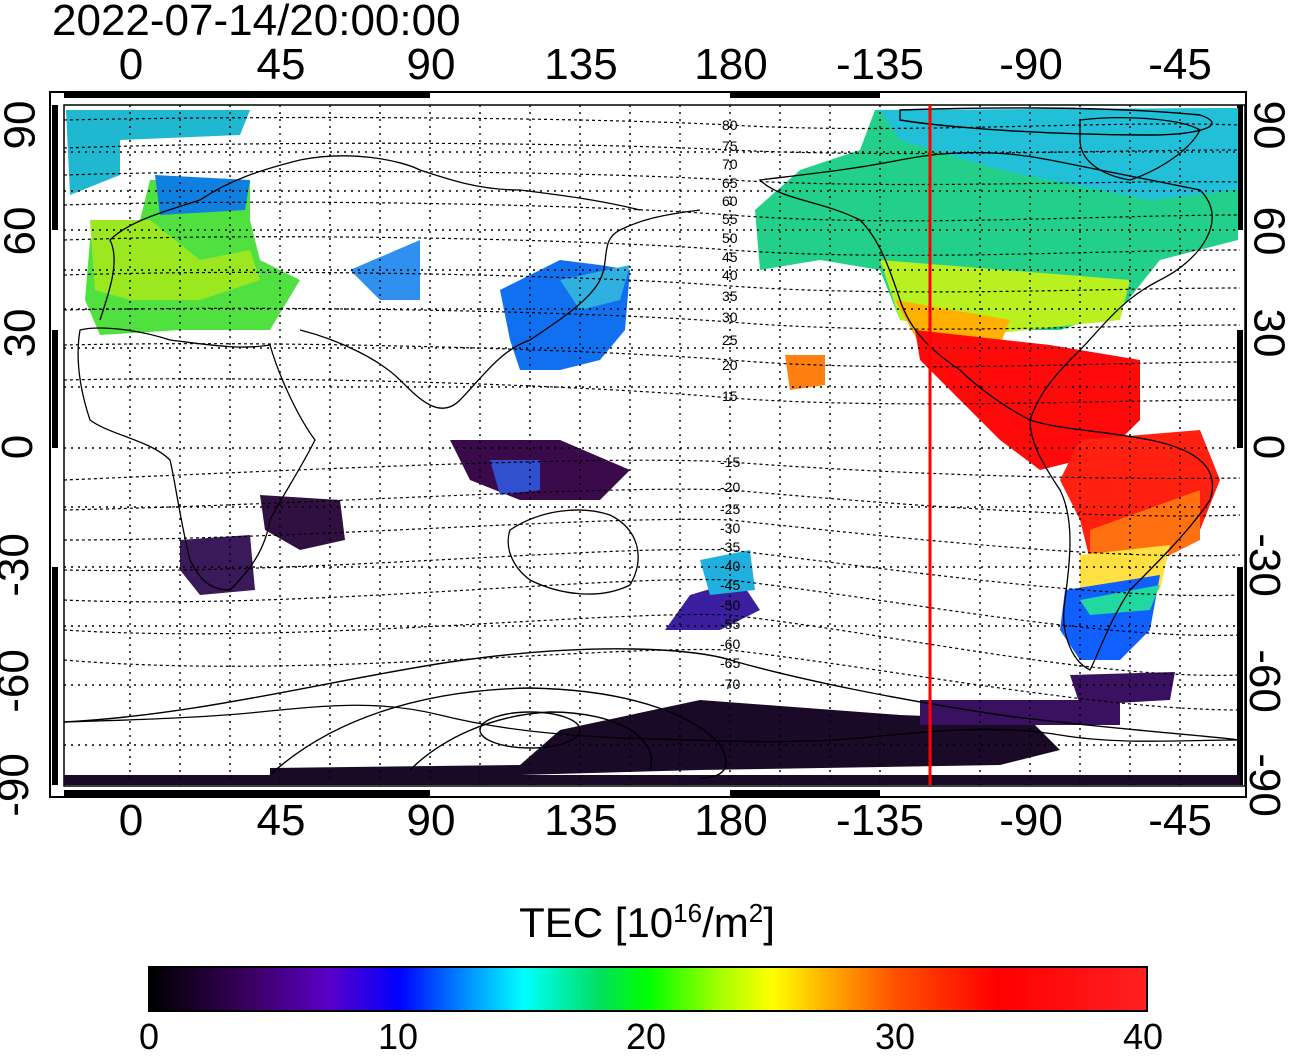 The height and width of the screenshot is (1058, 1294). What do you see at coordinates (1264, 565) in the screenshot?
I see `lat-tick-right: -30` at bounding box center [1264, 565].